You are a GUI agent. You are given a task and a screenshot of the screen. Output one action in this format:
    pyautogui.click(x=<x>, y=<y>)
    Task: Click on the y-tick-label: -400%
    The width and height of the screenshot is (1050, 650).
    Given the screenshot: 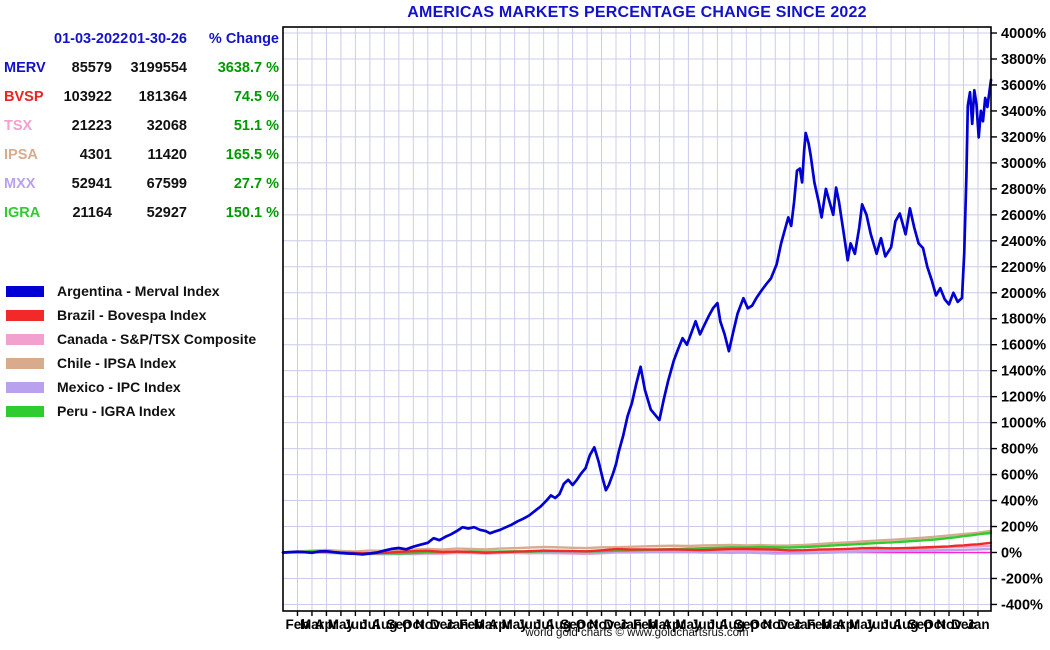 What is the action you would take?
    pyautogui.click(x=1022, y=605)
    